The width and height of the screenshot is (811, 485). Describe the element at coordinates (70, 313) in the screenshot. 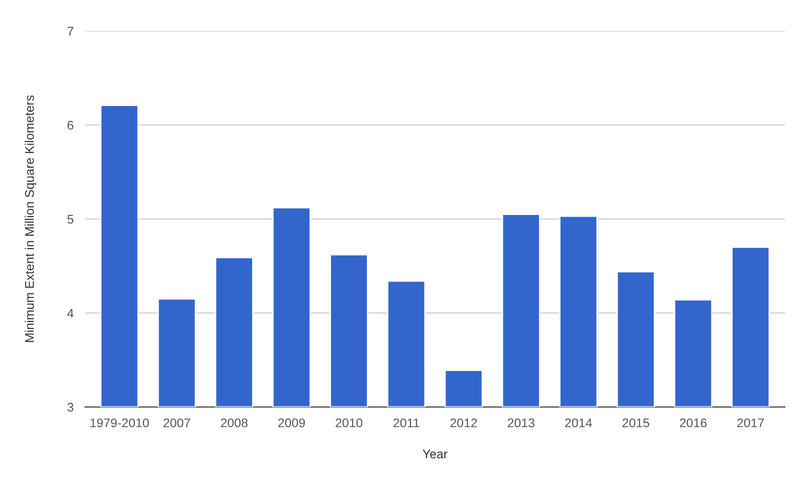

I see `y-tick-label: 4` at that location.